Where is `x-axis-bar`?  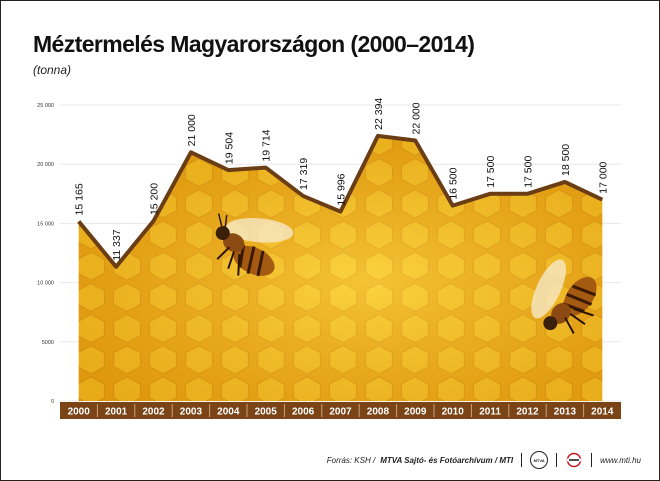
x-axis-bar is located at coordinates (340, 410).